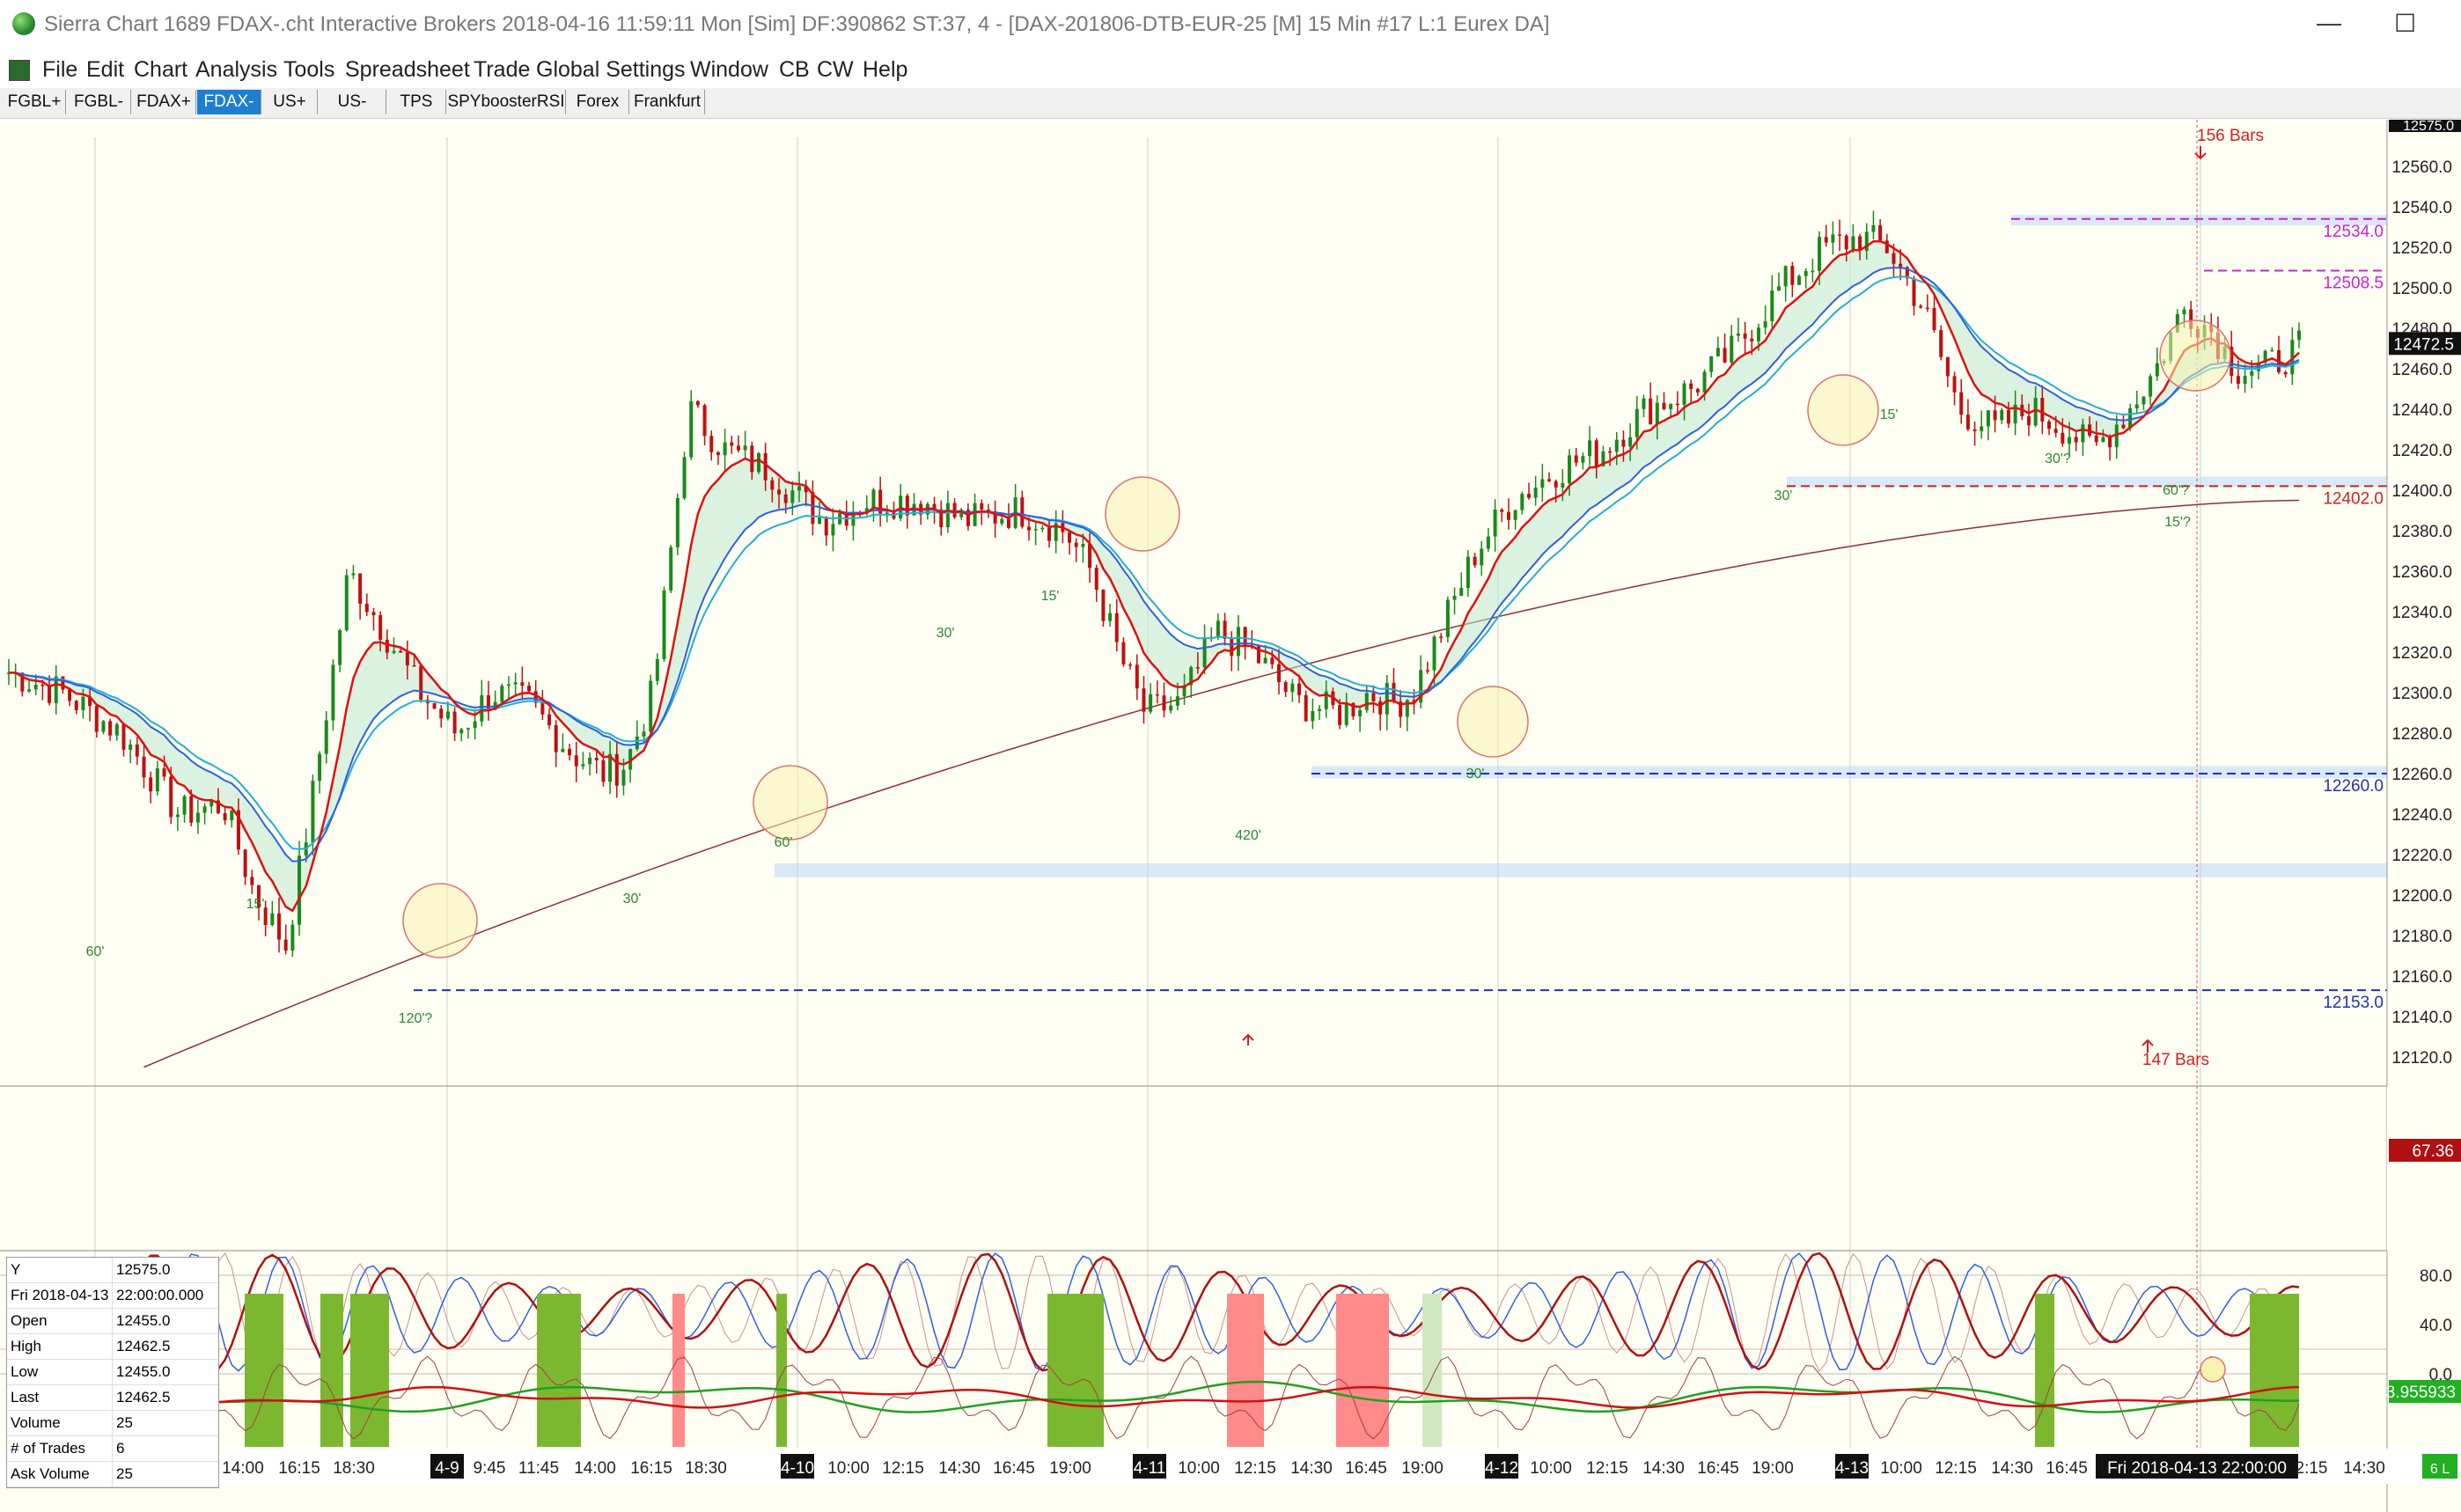  Describe the element at coordinates (60, 1423) in the screenshot. I see `data-window-key: Volume` at that location.